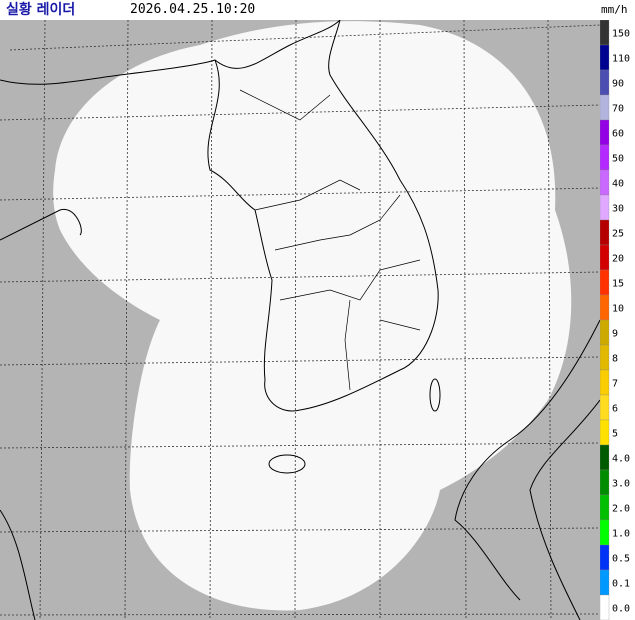 This screenshot has height=620, width=635. I want to click on legend-label: 70, so click(618, 109).